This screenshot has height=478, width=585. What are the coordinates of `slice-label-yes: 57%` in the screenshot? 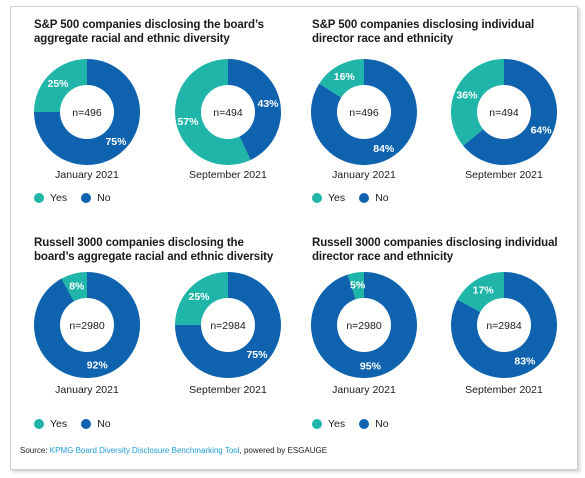 It's located at (188, 122).